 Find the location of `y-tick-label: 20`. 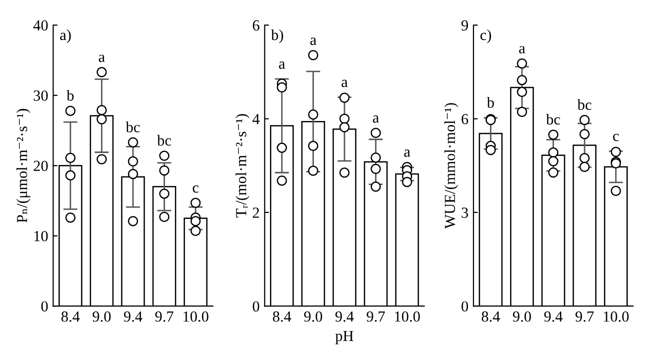

y-tick-label: 20 is located at coordinates (41, 166).